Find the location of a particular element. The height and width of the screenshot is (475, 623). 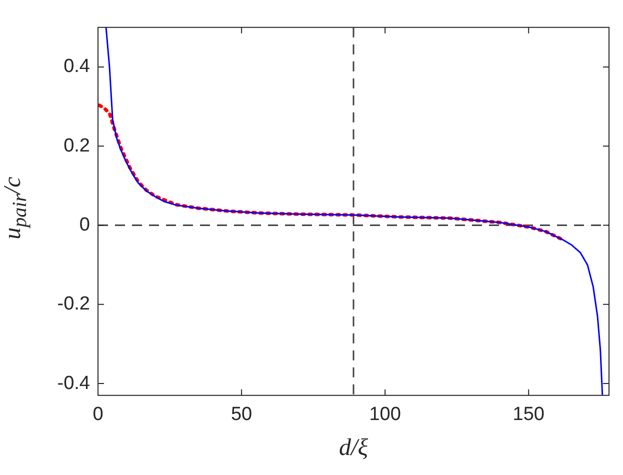

y-tick-label: 0 is located at coordinates (84, 225).